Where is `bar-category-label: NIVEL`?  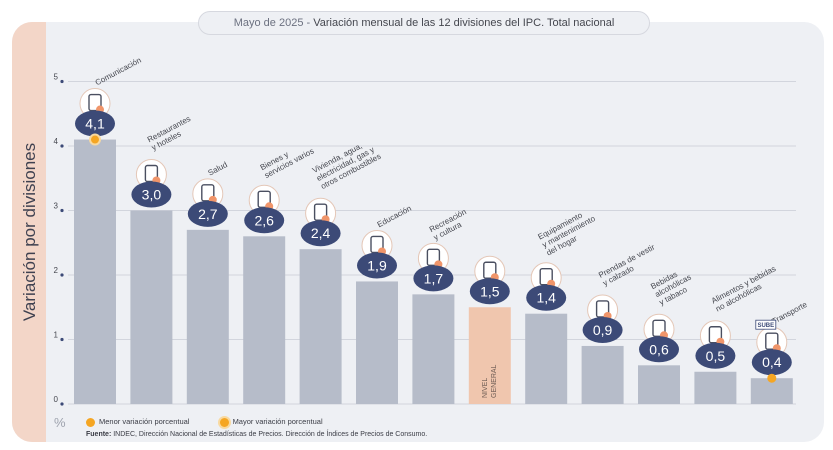
bar-category-label: NIVEL is located at coordinates (485, 388).